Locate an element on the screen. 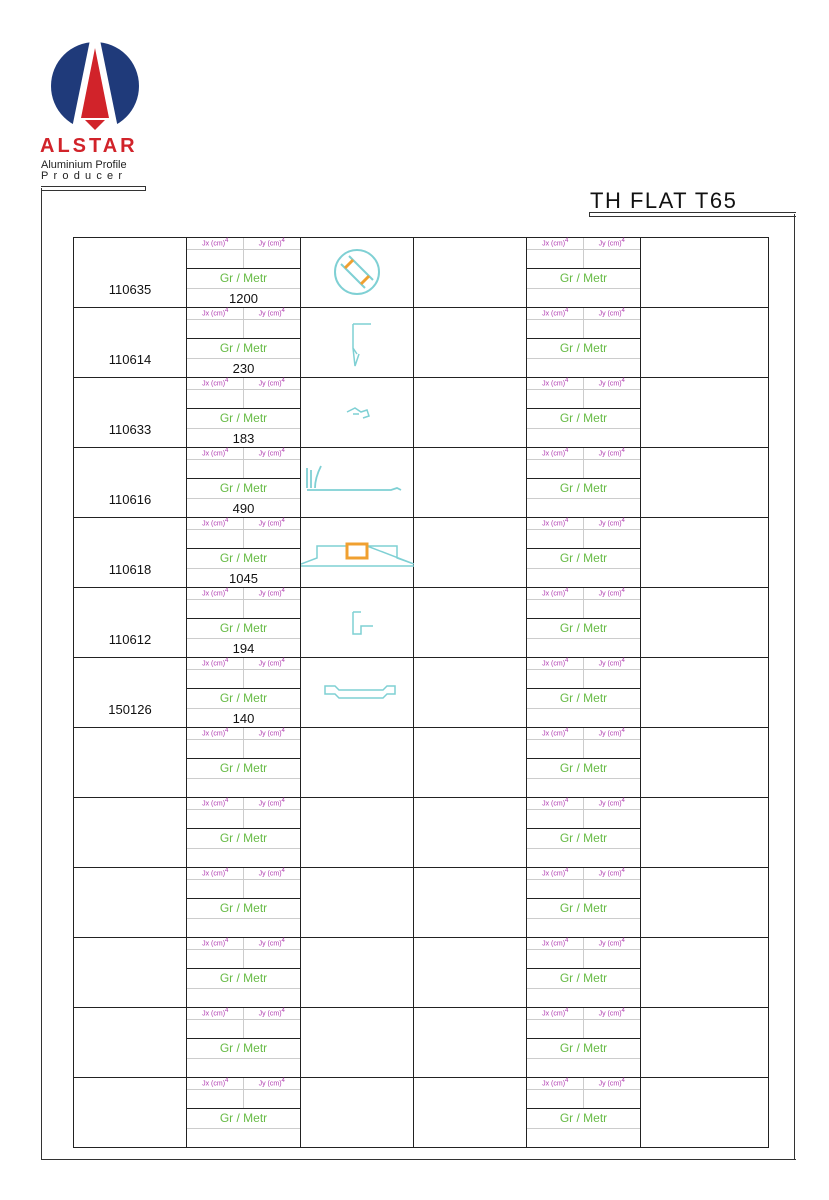 The width and height of the screenshot is (829, 1200). profile-code: 110635 is located at coordinates (130, 289).